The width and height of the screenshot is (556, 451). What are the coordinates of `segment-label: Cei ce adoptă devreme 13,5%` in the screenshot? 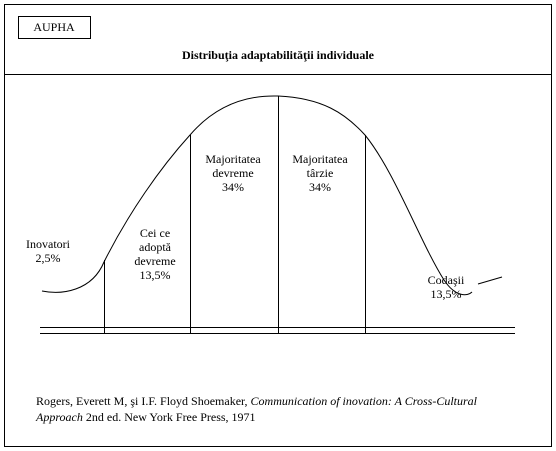 It's located at (154, 254).